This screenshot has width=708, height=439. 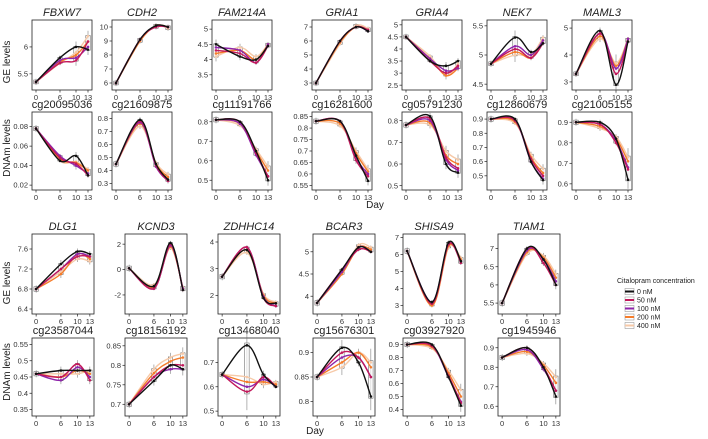 I want to click on panel-title: cg13468040, so click(x=249, y=331).